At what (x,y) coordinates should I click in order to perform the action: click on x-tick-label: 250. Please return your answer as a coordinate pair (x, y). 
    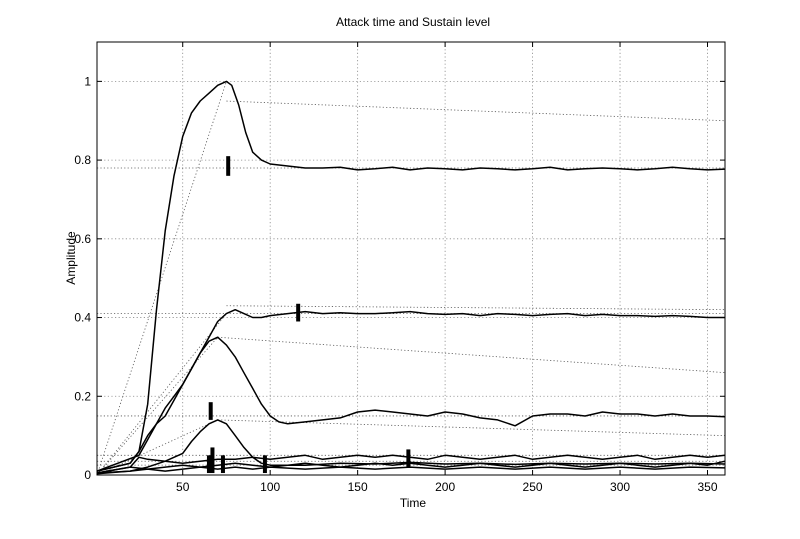
    Looking at the image, I should click on (533, 487).